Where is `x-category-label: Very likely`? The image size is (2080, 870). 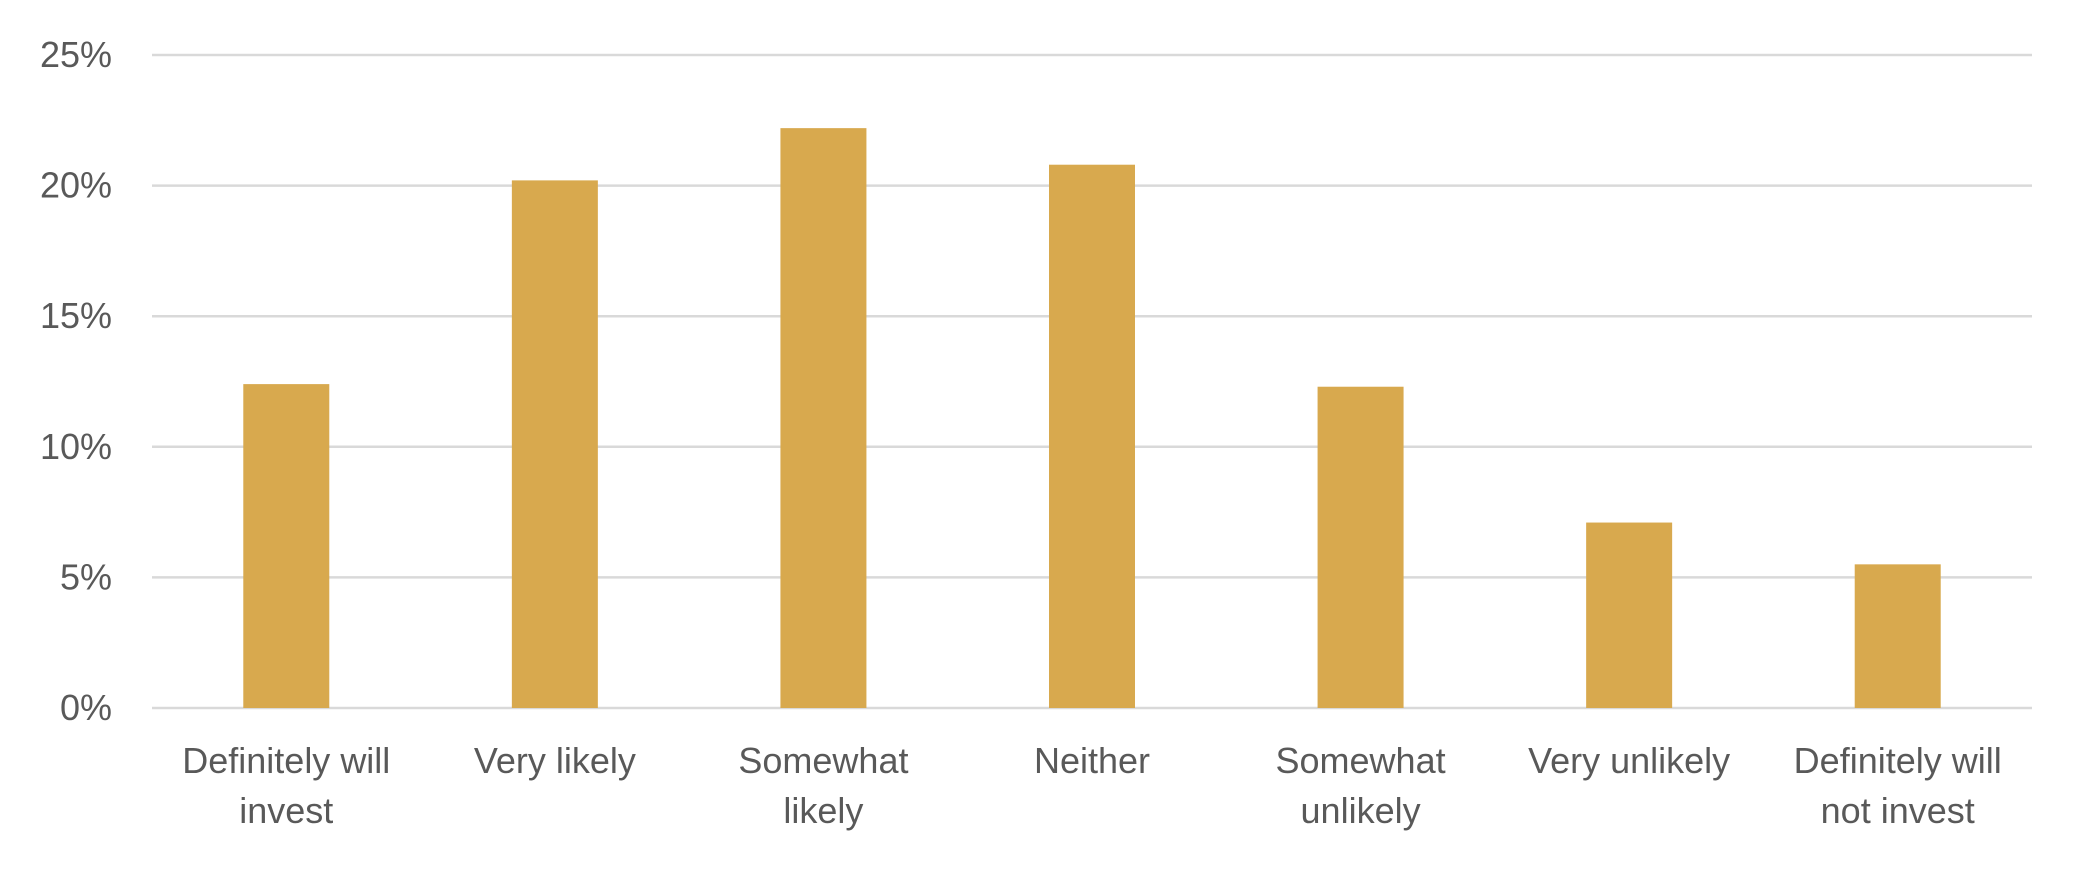
x-category-label: Very likely is located at coordinates (555, 760).